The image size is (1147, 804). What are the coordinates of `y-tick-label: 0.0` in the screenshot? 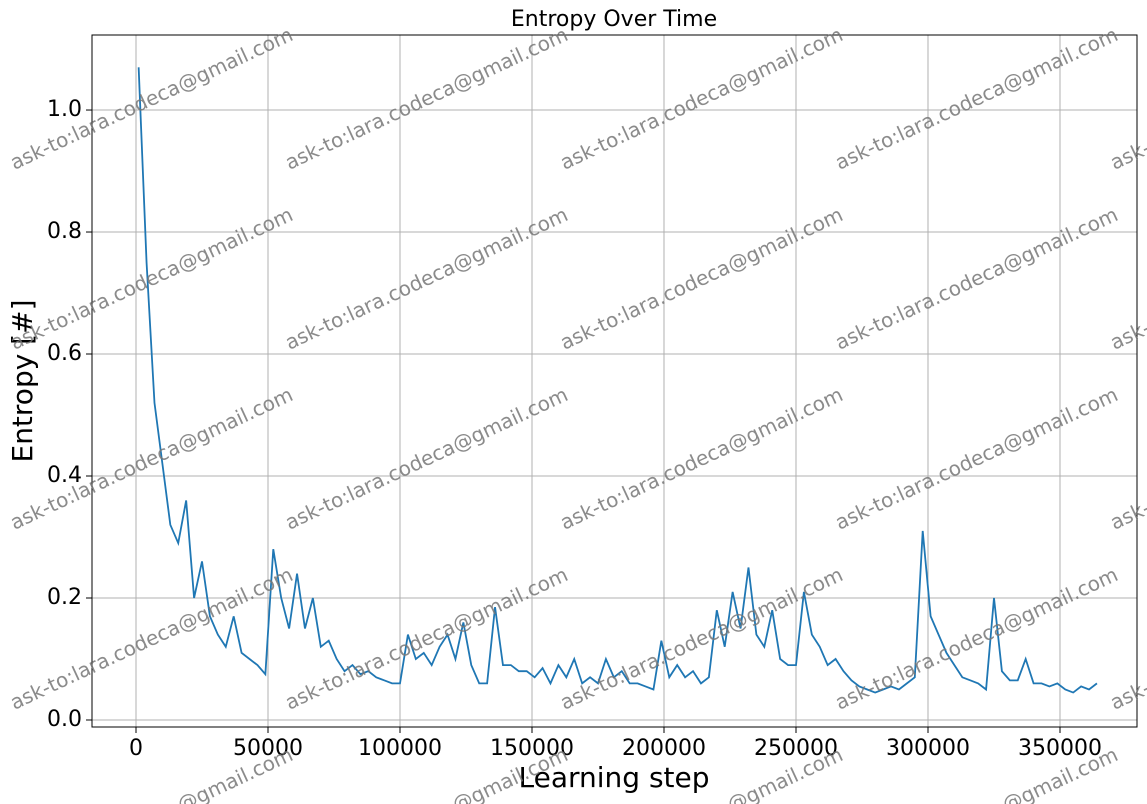 It's located at (64, 719).